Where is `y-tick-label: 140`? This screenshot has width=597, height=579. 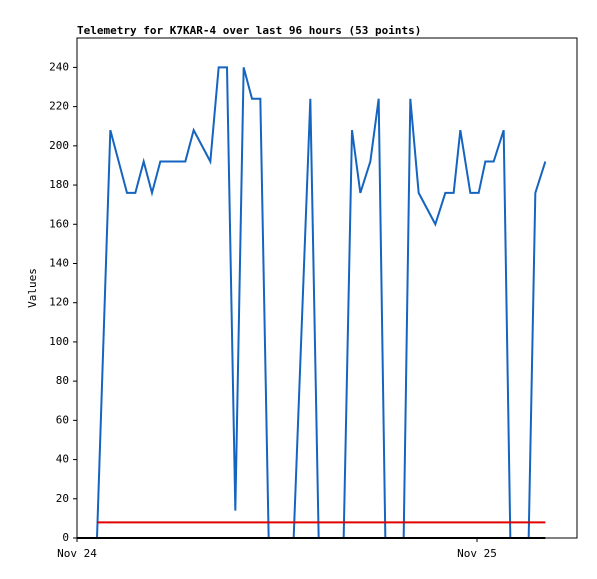 y-tick-label: 140 is located at coordinates (59, 262).